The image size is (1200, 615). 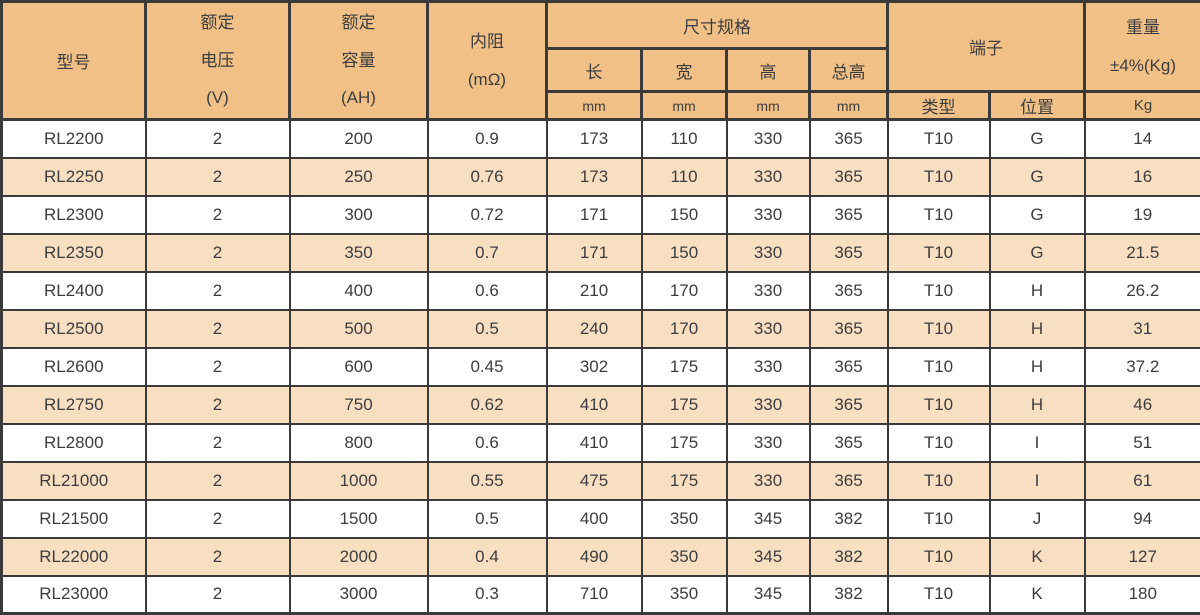 I want to click on cell: 3000, so click(x=359, y=595).